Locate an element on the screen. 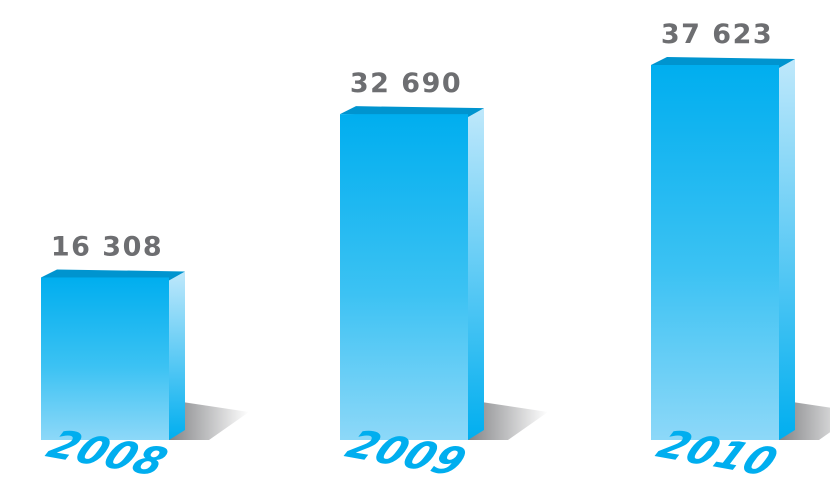 This screenshot has height=481, width=830. value-label-2009: 32 690 is located at coordinates (406, 83).